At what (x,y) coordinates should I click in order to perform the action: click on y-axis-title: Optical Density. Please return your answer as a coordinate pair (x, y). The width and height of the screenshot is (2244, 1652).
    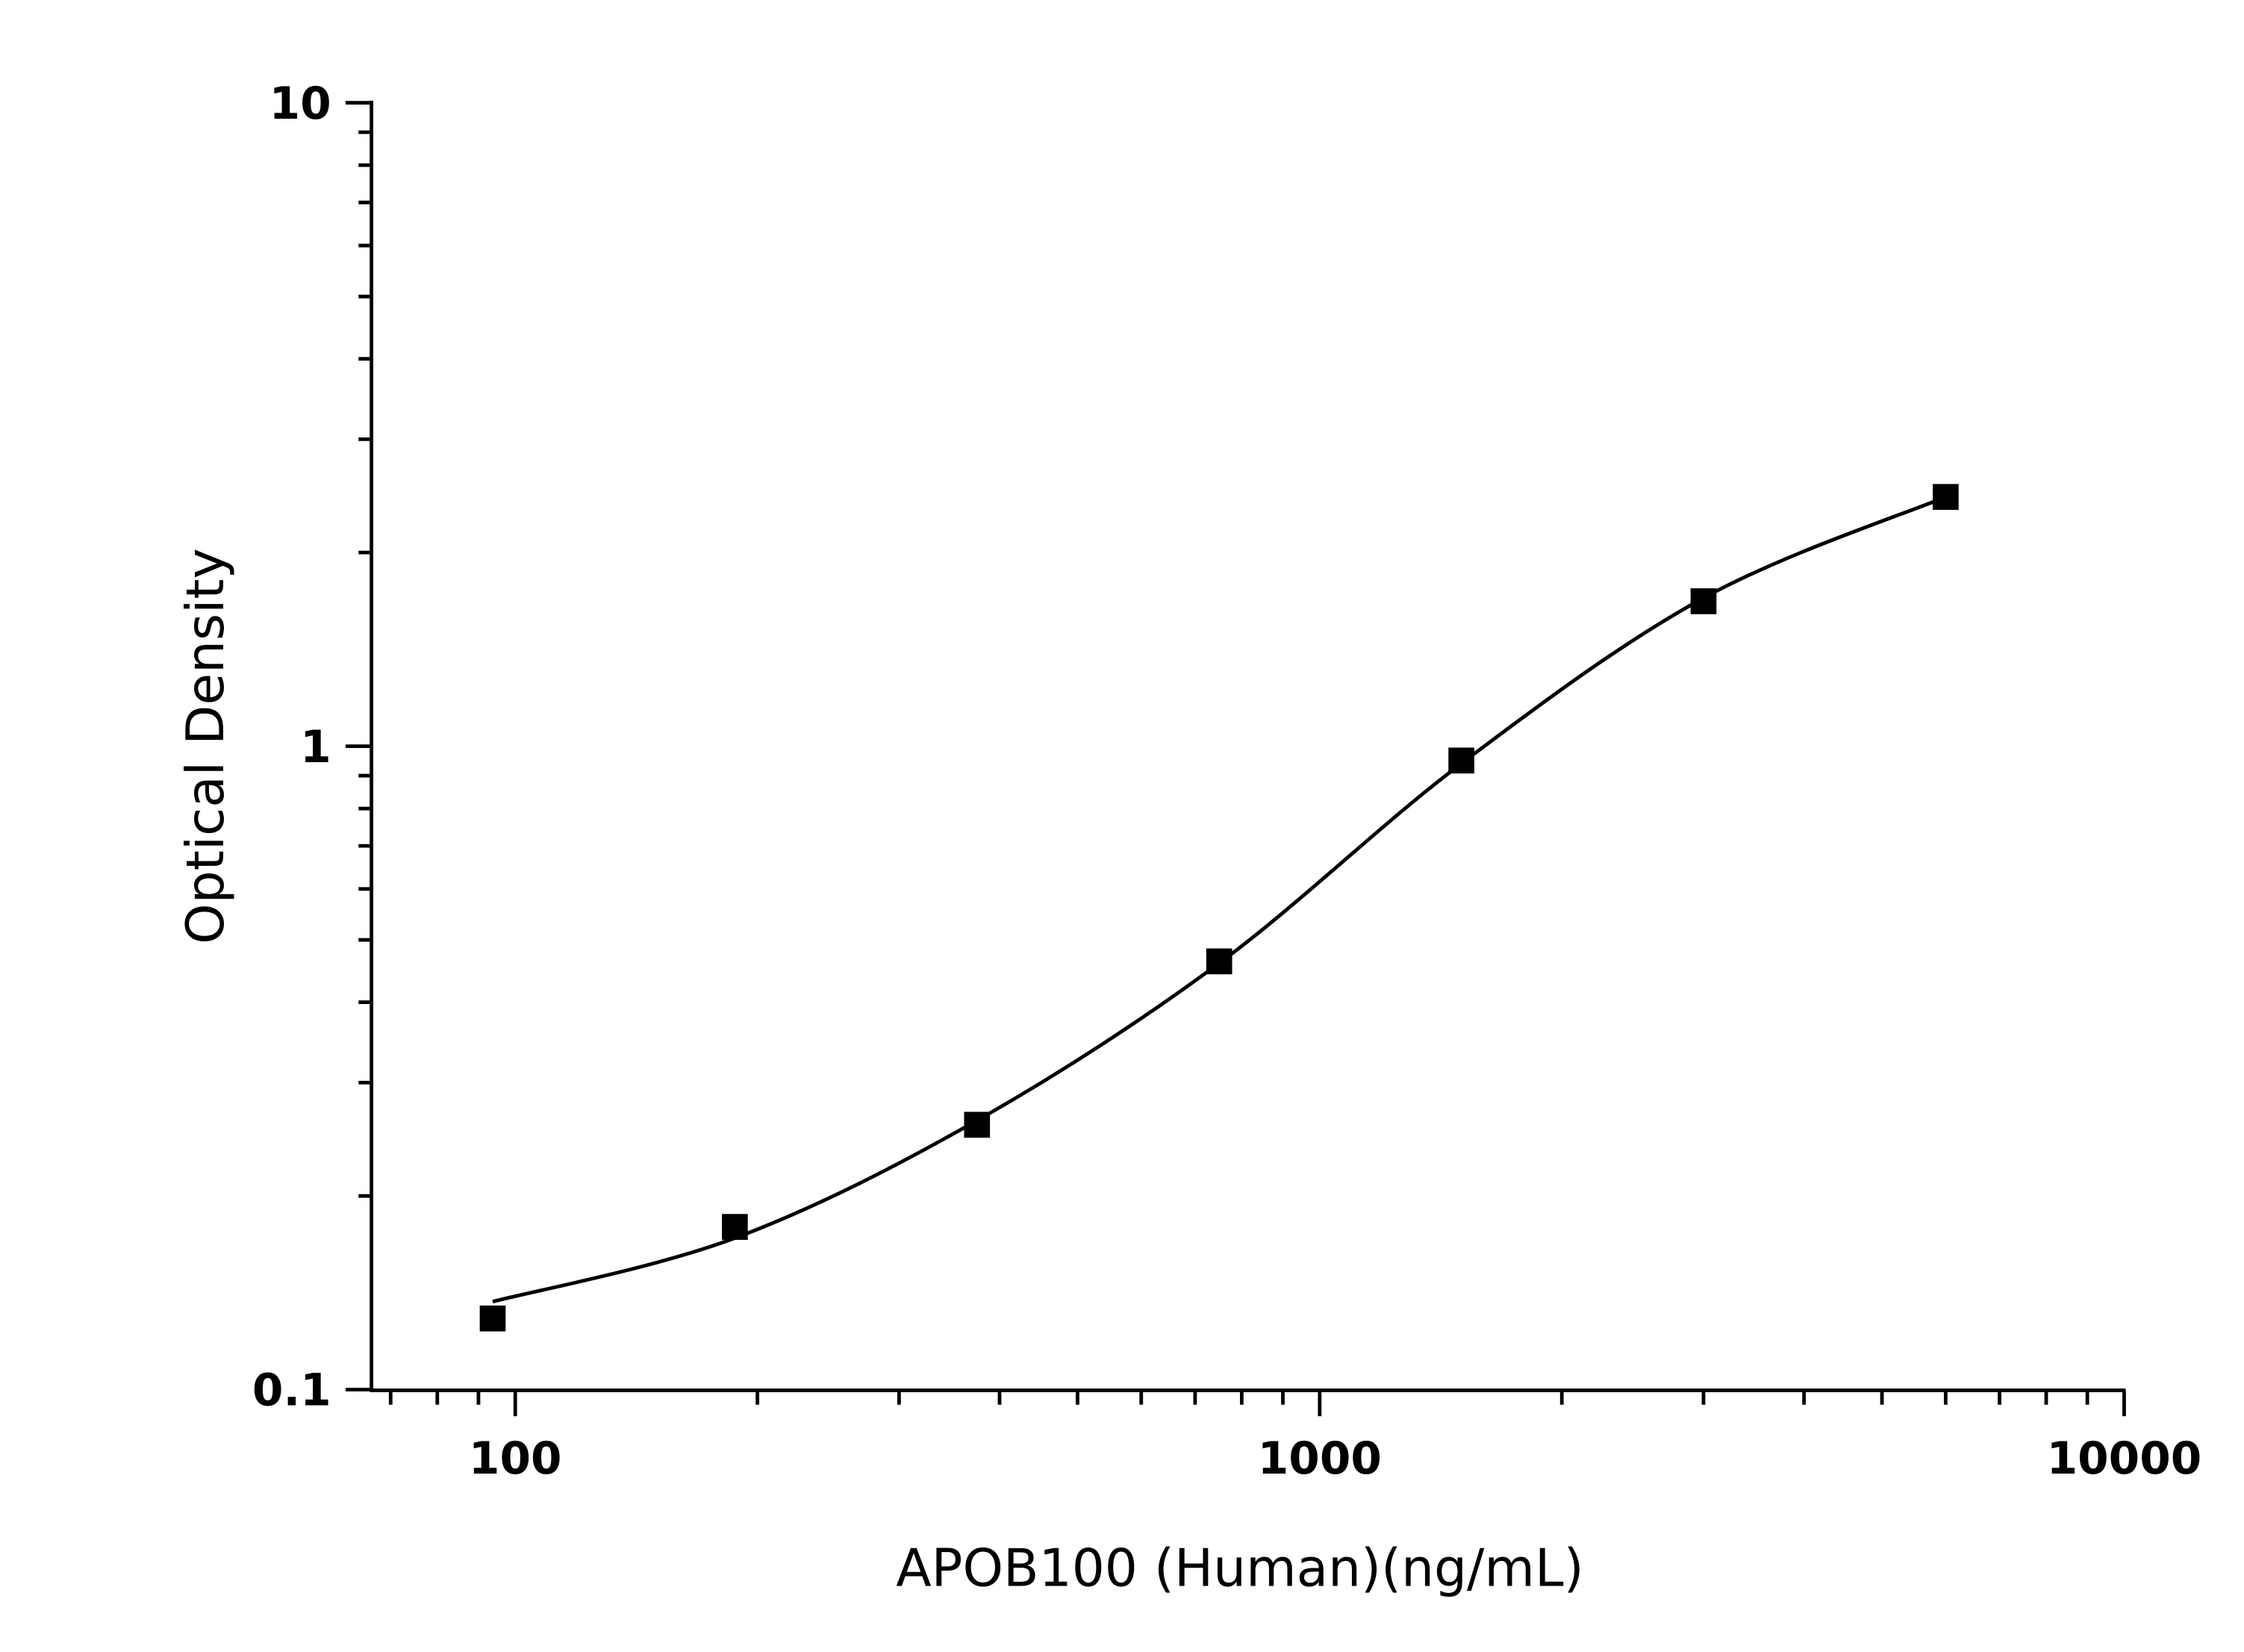
    Looking at the image, I should click on (206, 746).